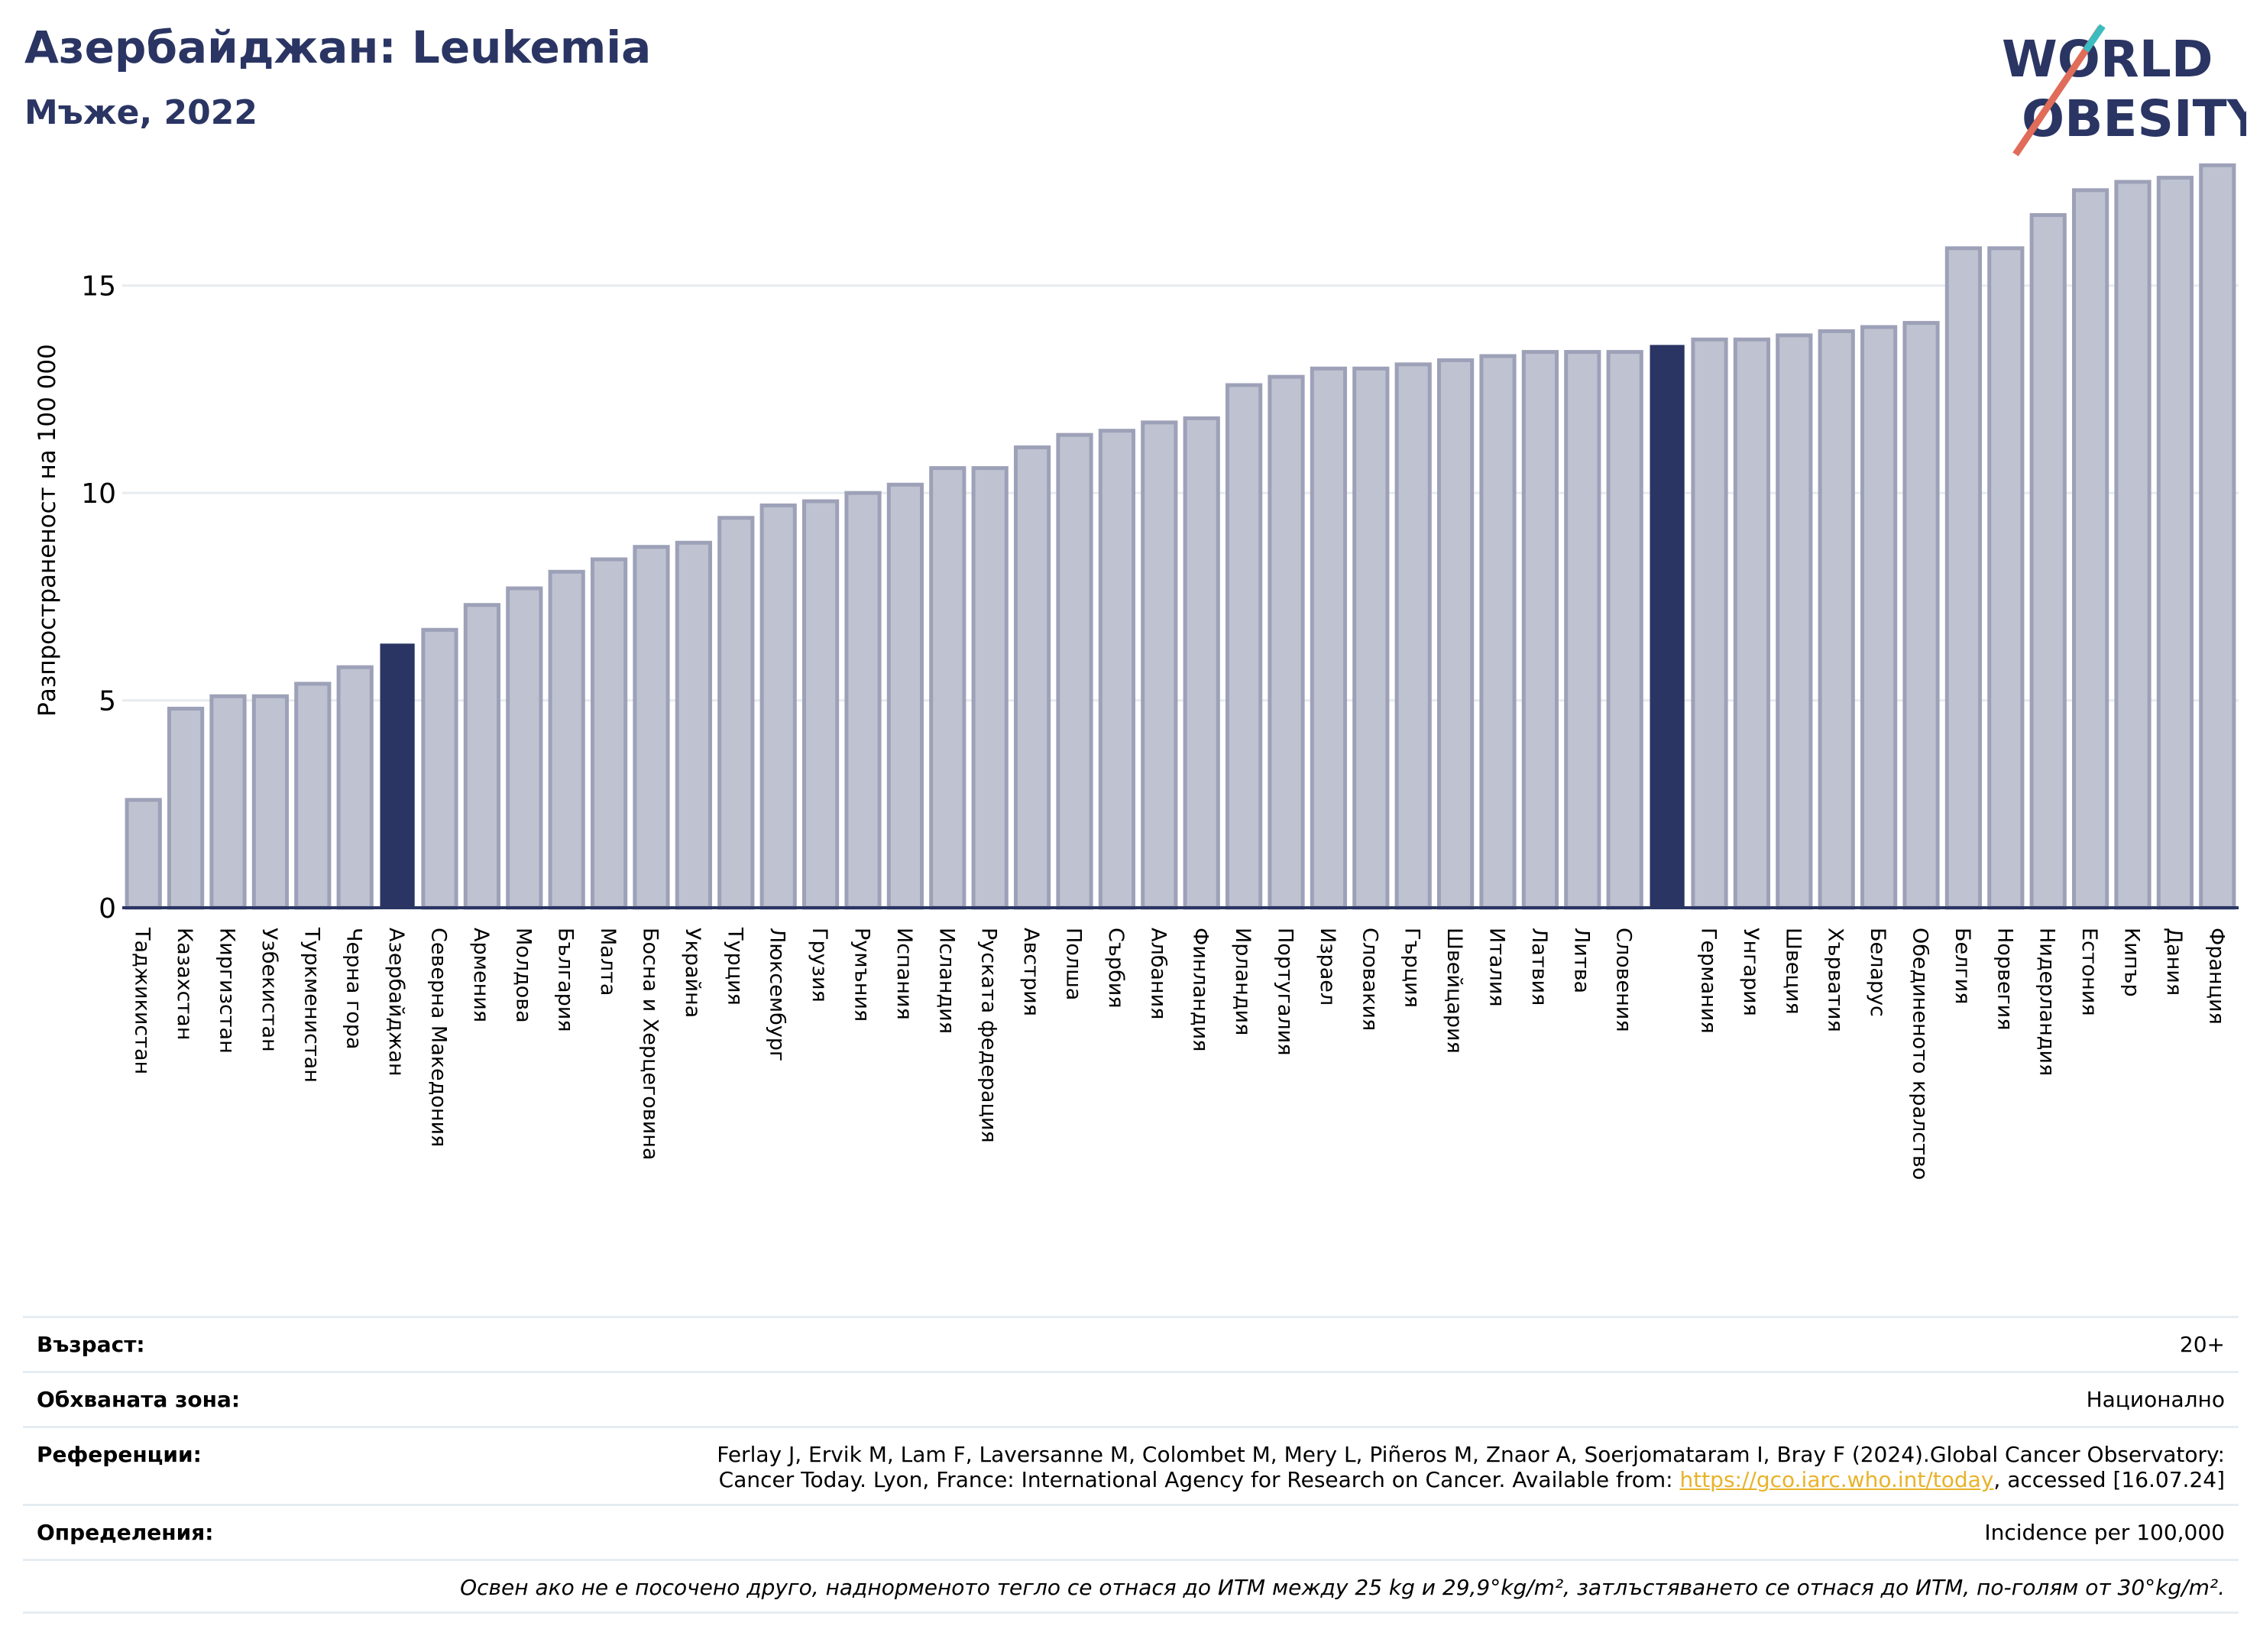 The width and height of the screenshot is (2260, 1652). Describe the element at coordinates (904, 974) in the screenshot. I see `x-tick-label: Испания` at that location.